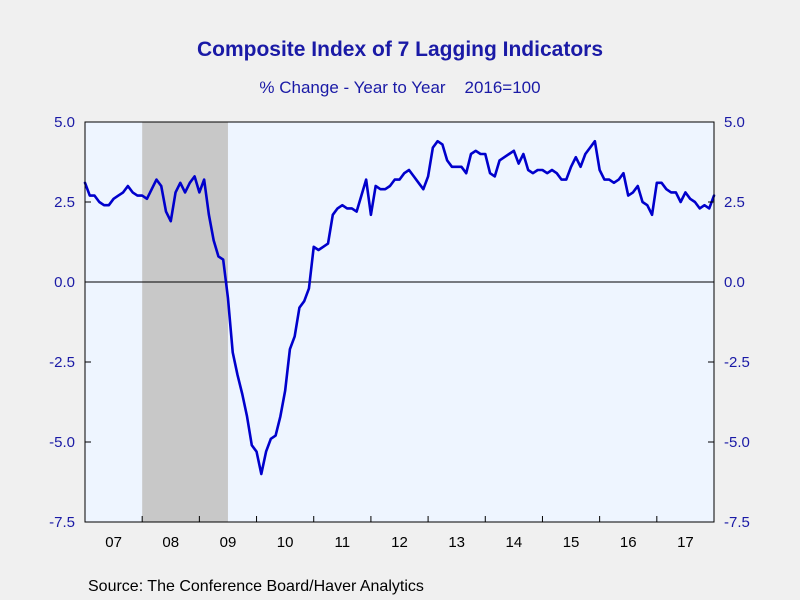 This screenshot has height=600, width=800. Describe the element at coordinates (343, 542) in the screenshot. I see `x-tick-label: 11` at that location.